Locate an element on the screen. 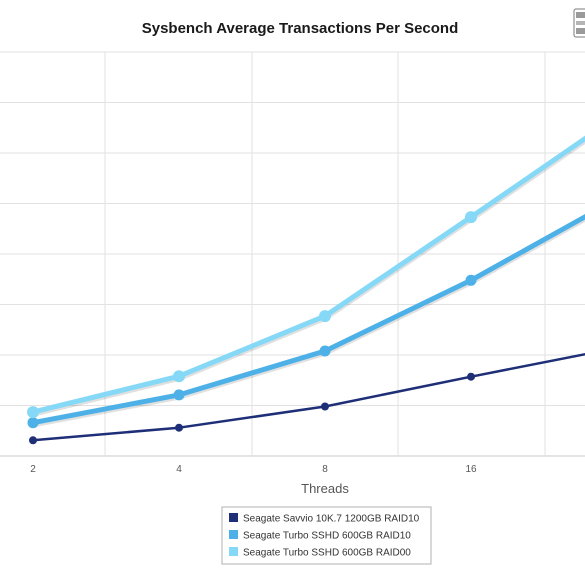  legend-label: Seagate Turbo SSHD 600GB RAID00 is located at coordinates (327, 553).